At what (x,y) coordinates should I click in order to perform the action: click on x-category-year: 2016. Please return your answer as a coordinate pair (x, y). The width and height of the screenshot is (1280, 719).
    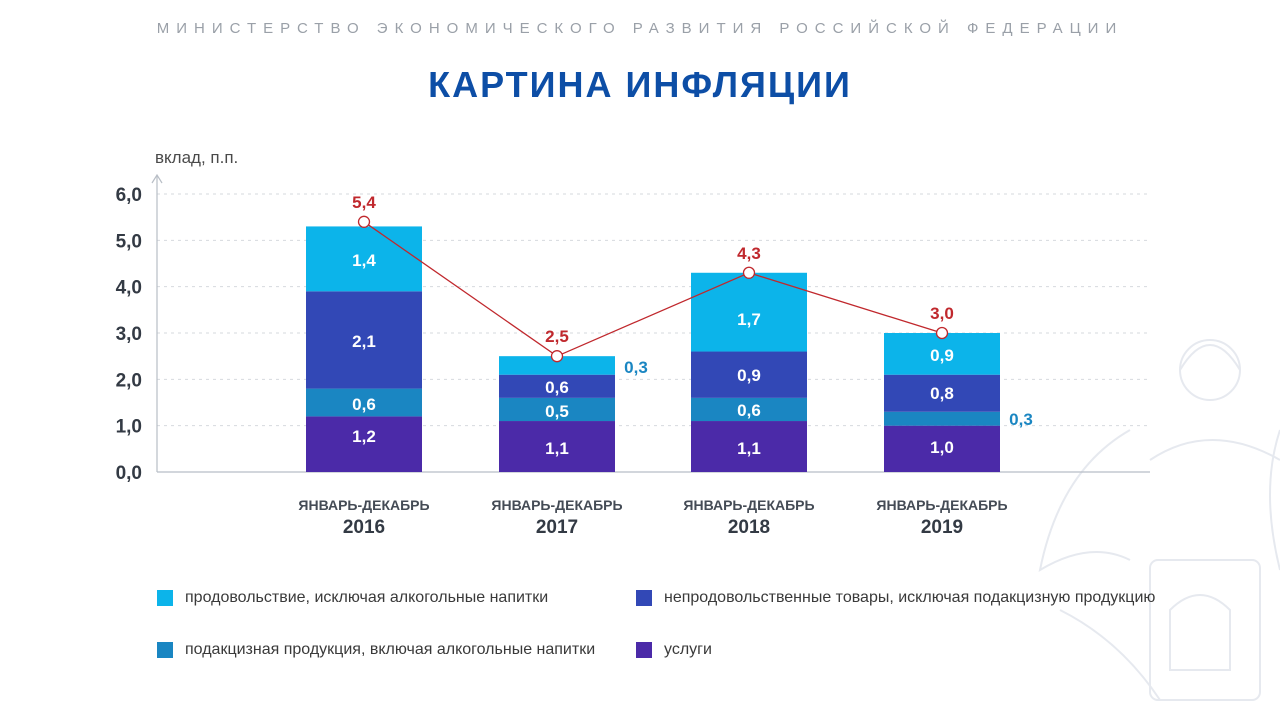
    Looking at the image, I should click on (364, 527).